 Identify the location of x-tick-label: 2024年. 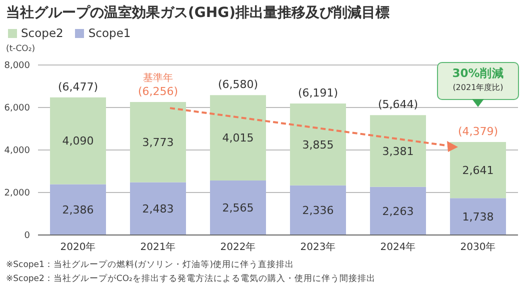
(398, 247).